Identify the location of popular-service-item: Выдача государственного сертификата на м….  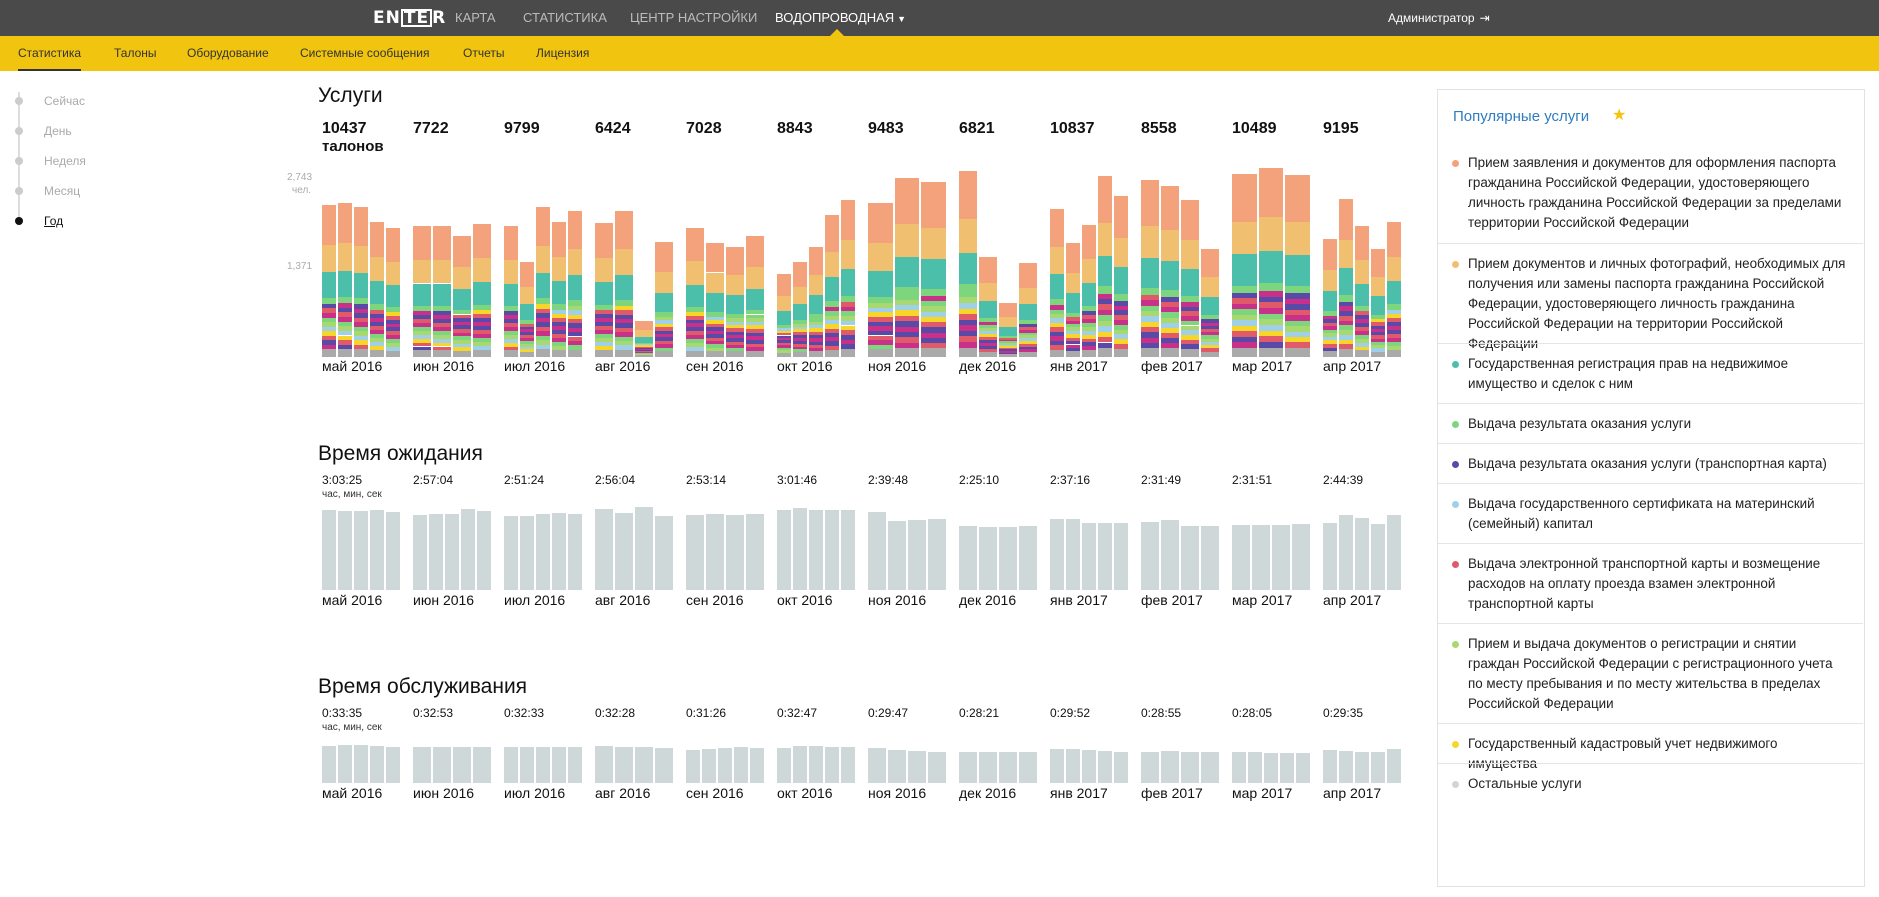
(1650, 513).